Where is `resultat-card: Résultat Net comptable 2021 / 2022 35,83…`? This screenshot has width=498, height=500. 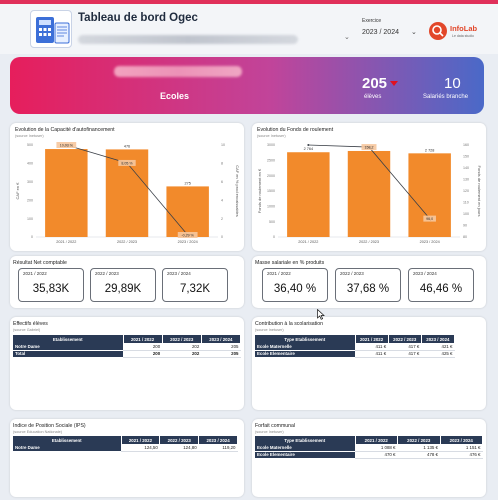 resultat-card: Résultat Net comptable 2021 / 2022 35,83… is located at coordinates (127, 282).